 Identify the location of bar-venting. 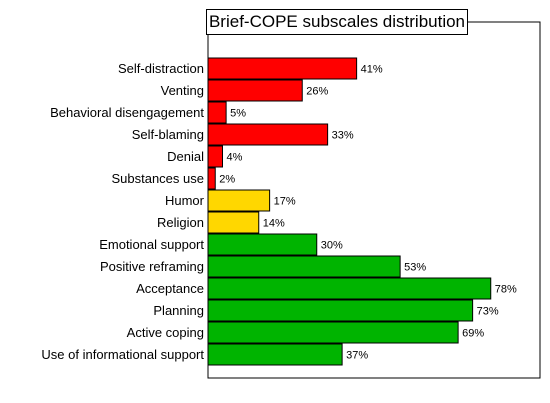
(255, 90).